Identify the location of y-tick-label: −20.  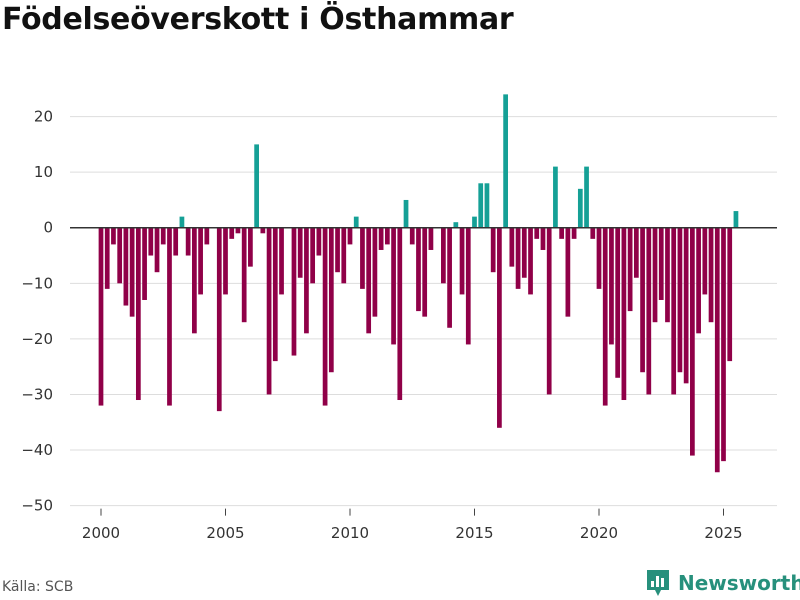
(37, 339).